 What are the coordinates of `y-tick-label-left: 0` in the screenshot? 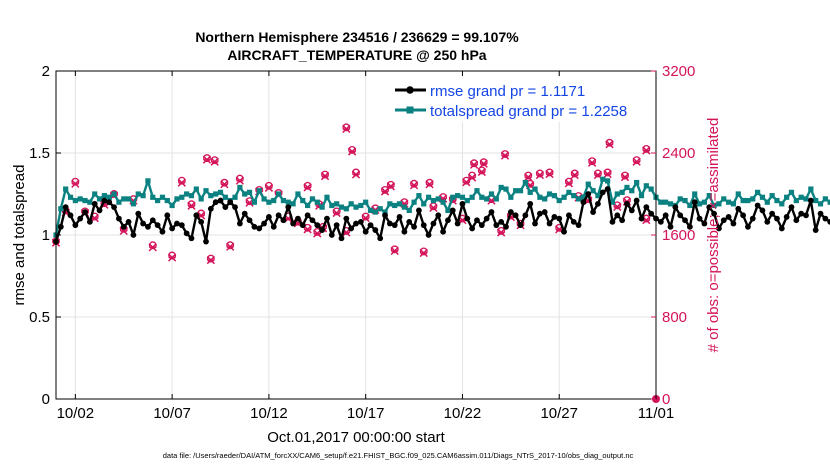 It's located at (46, 399).